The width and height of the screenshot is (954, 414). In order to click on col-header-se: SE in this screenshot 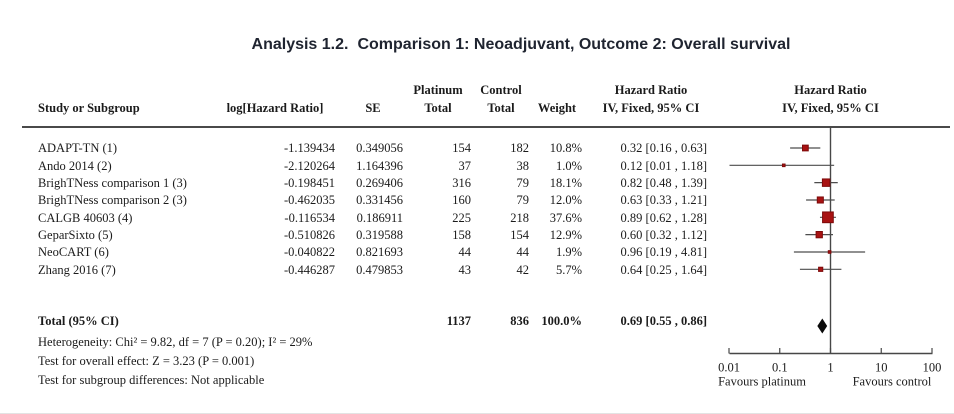, I will do `click(373, 98)`.